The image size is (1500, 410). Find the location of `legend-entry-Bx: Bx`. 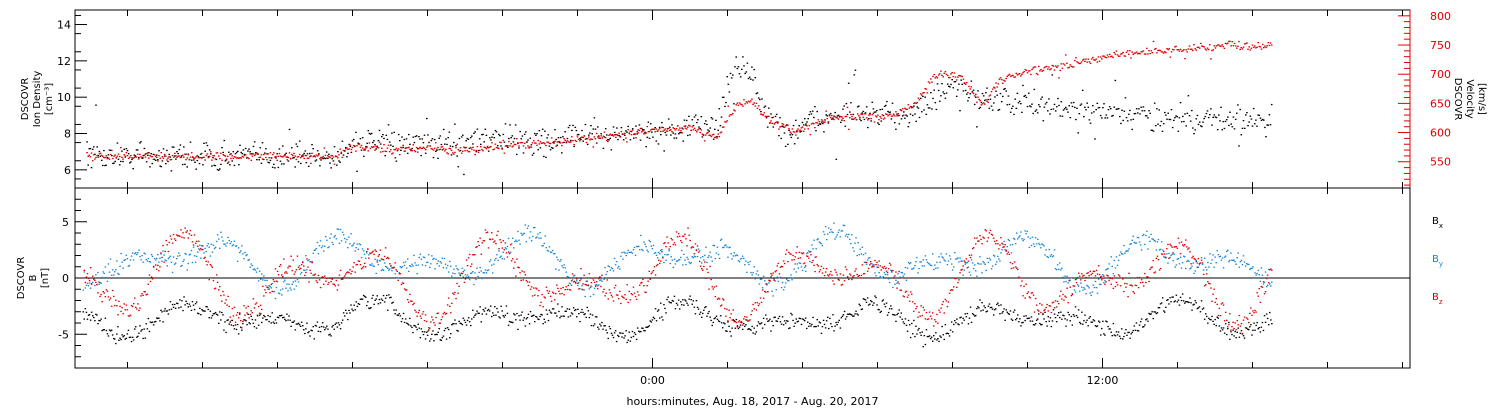

legend-entry-Bx: Bx is located at coordinates (1437, 223).